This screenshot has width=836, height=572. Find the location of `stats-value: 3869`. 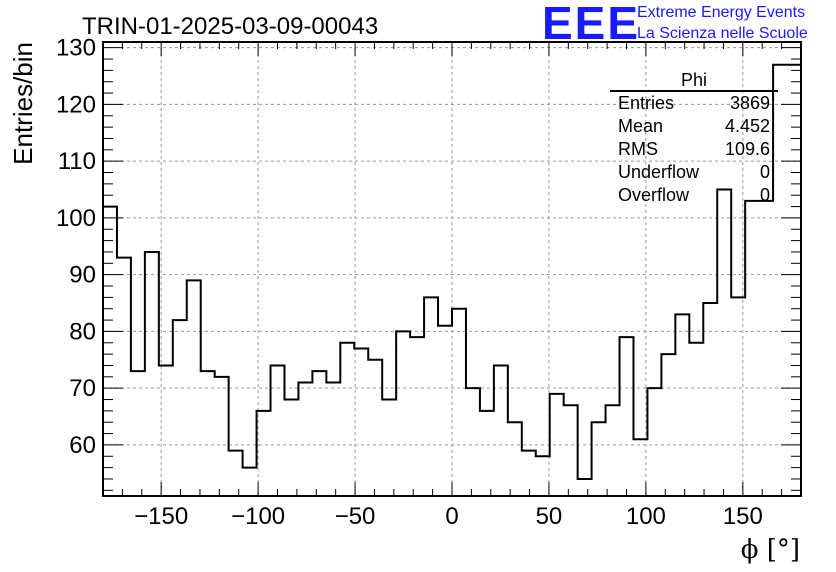

stats-value: 3869 is located at coordinates (749, 103).